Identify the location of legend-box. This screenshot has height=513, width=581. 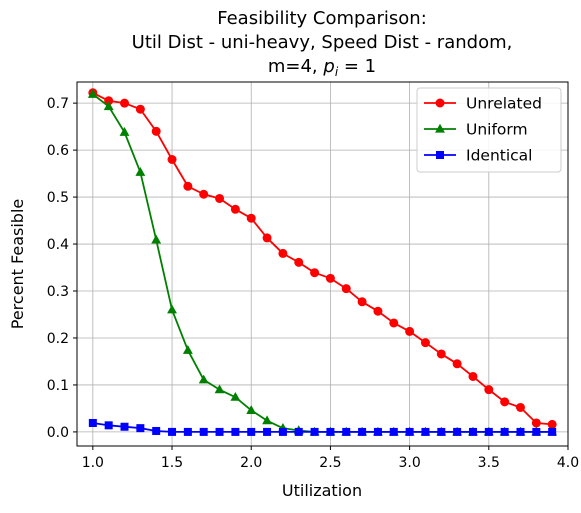
(489, 130).